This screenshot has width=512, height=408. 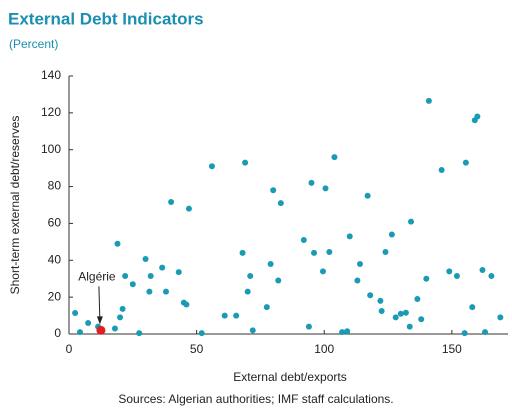 What do you see at coordinates (55, 296) in the screenshot?
I see `y-tick-label: 20` at bounding box center [55, 296].